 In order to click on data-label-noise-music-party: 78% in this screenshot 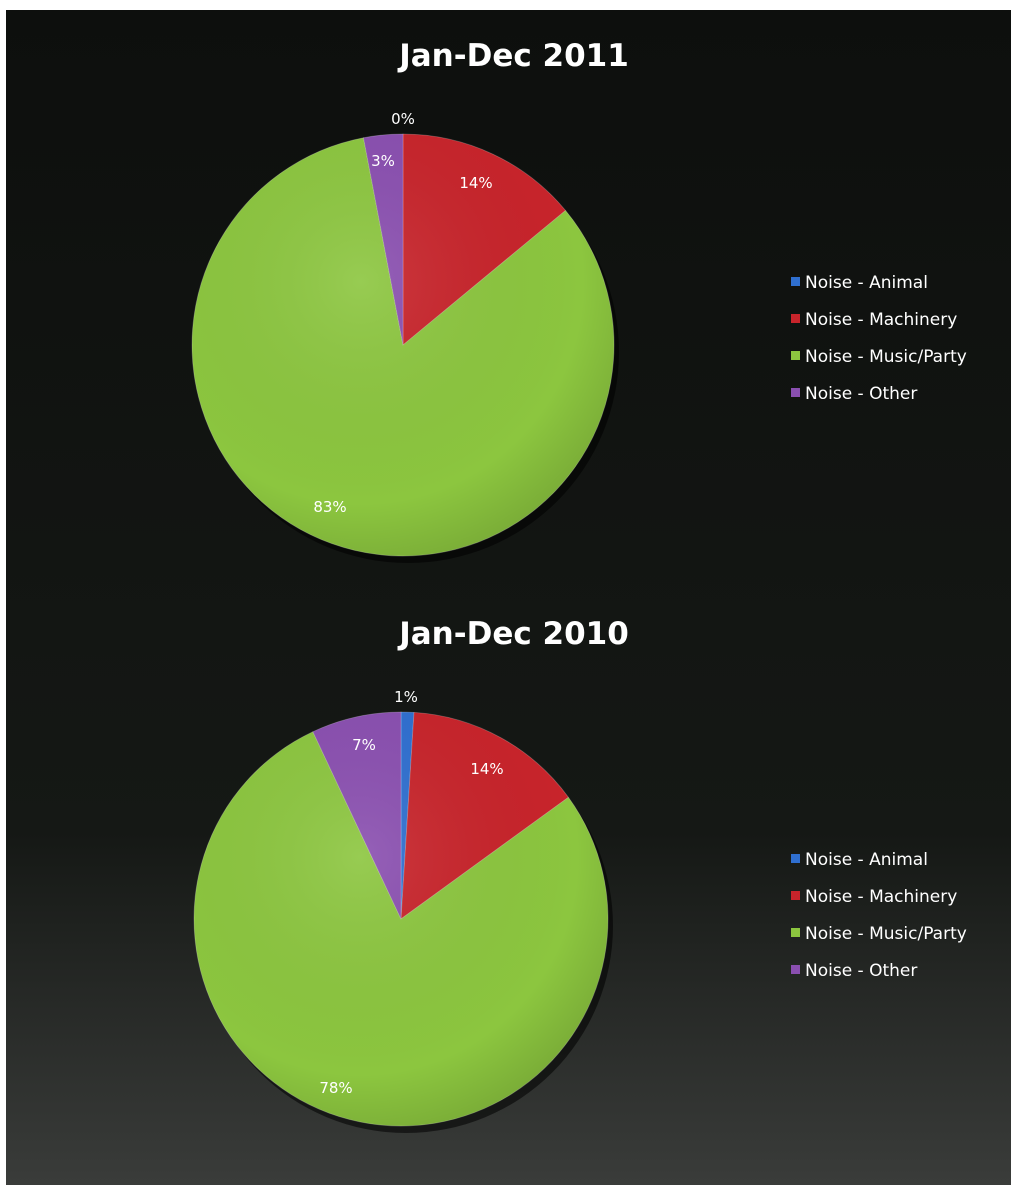, I will do `click(335, 1088)`.